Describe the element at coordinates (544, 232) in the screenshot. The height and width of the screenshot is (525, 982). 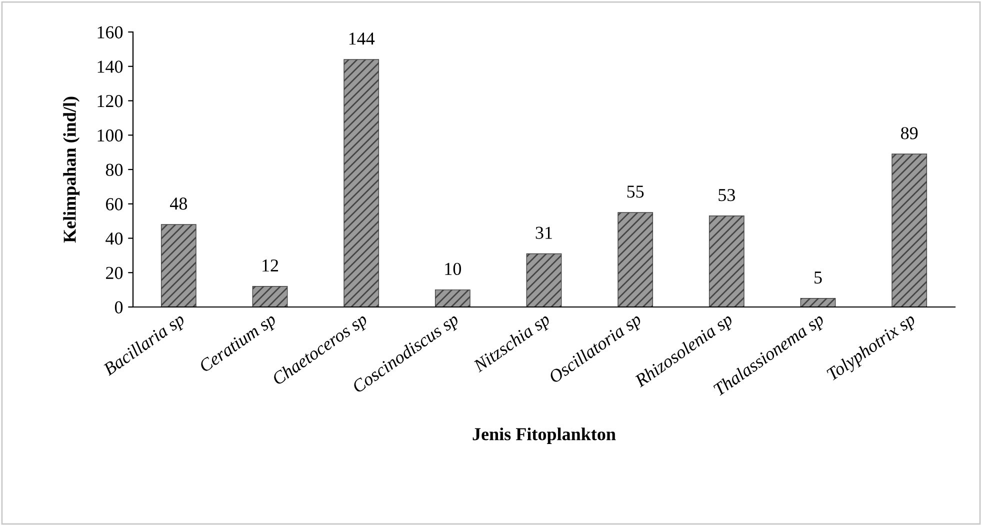
I see `data-label: 31` at that location.